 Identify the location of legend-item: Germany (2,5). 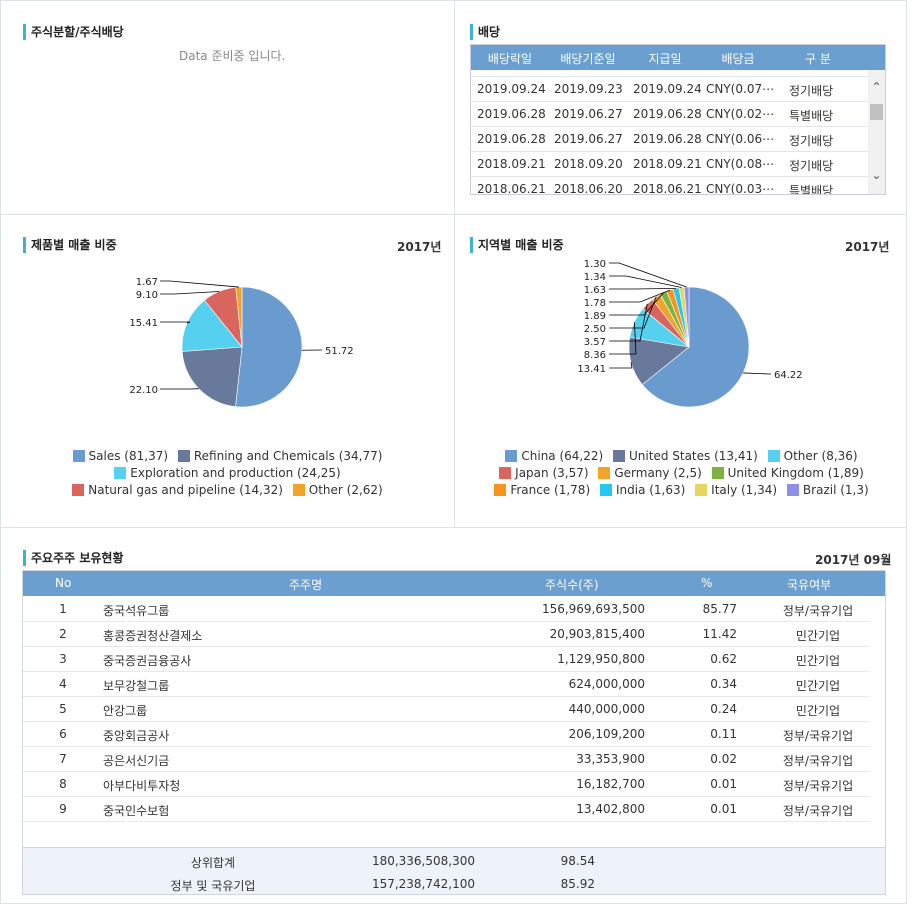
(650, 473).